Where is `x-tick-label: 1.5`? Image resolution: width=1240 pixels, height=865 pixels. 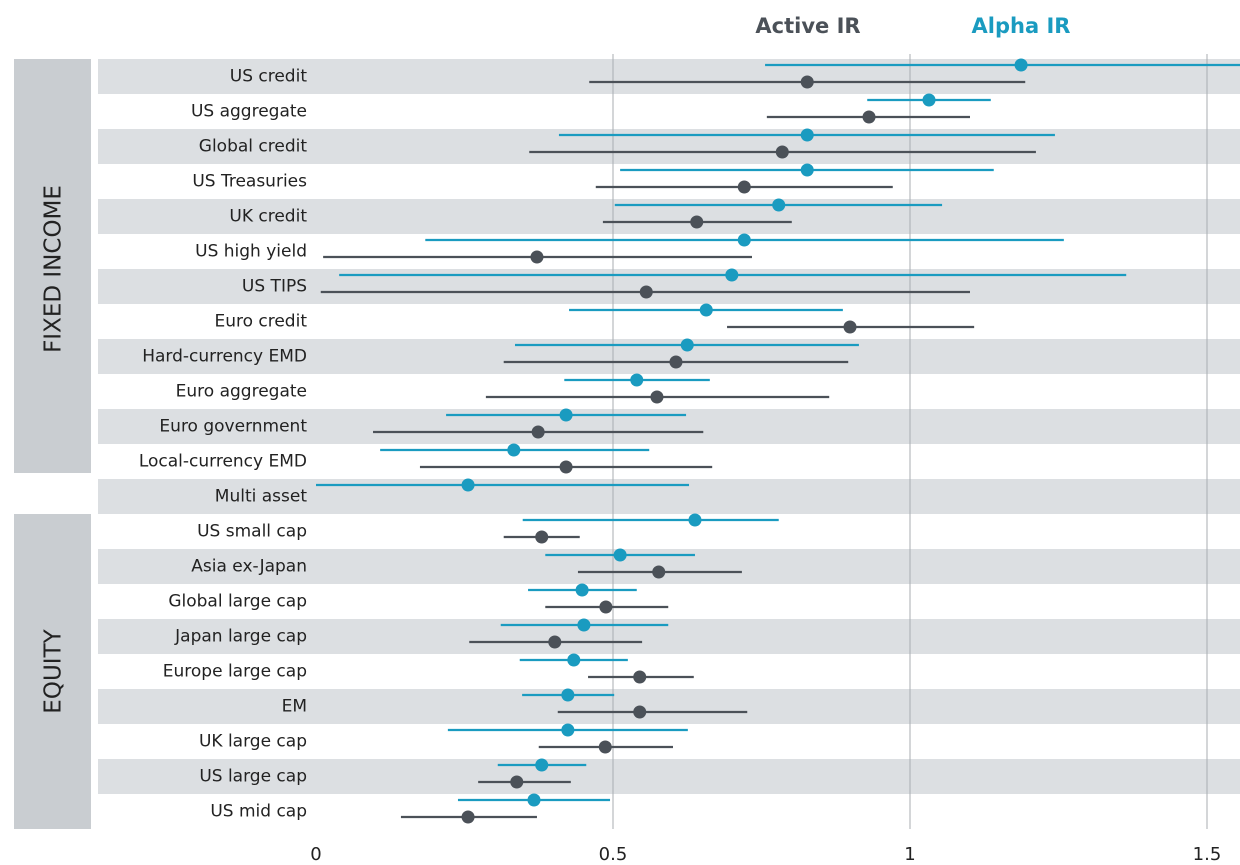
x-tick-label: 1.5 is located at coordinates (1207, 854).